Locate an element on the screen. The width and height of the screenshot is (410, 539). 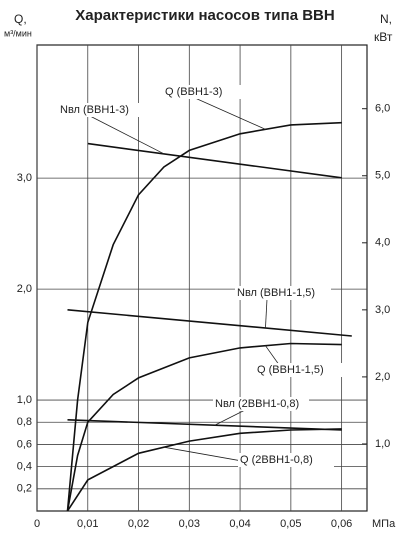
y2-axis-label: N, is located at coordinates (386, 19).